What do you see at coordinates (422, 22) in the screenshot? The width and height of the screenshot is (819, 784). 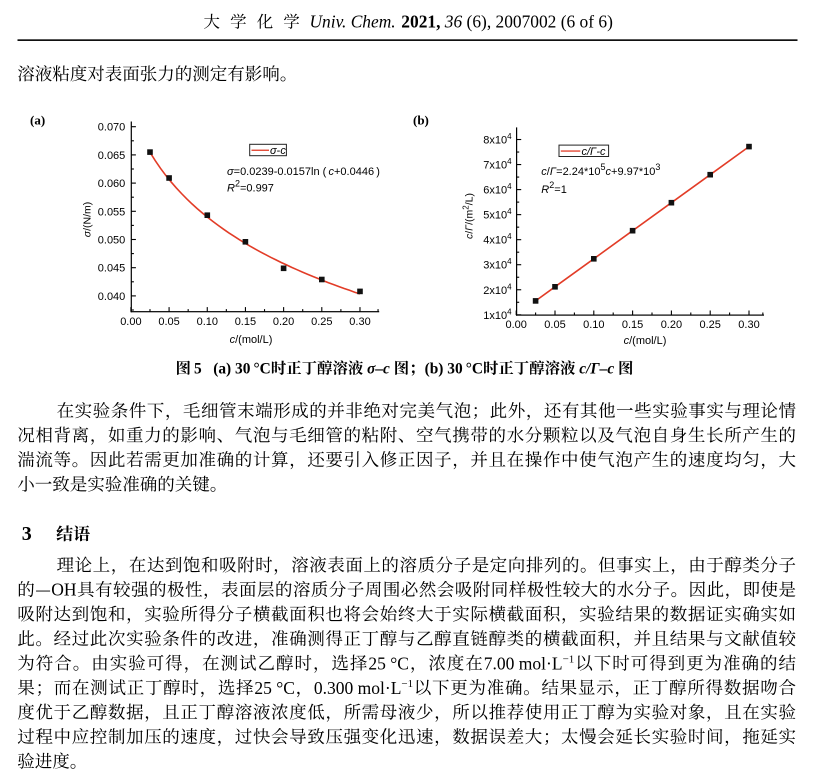 I see `svg-text: 2021,` at bounding box center [422, 22].